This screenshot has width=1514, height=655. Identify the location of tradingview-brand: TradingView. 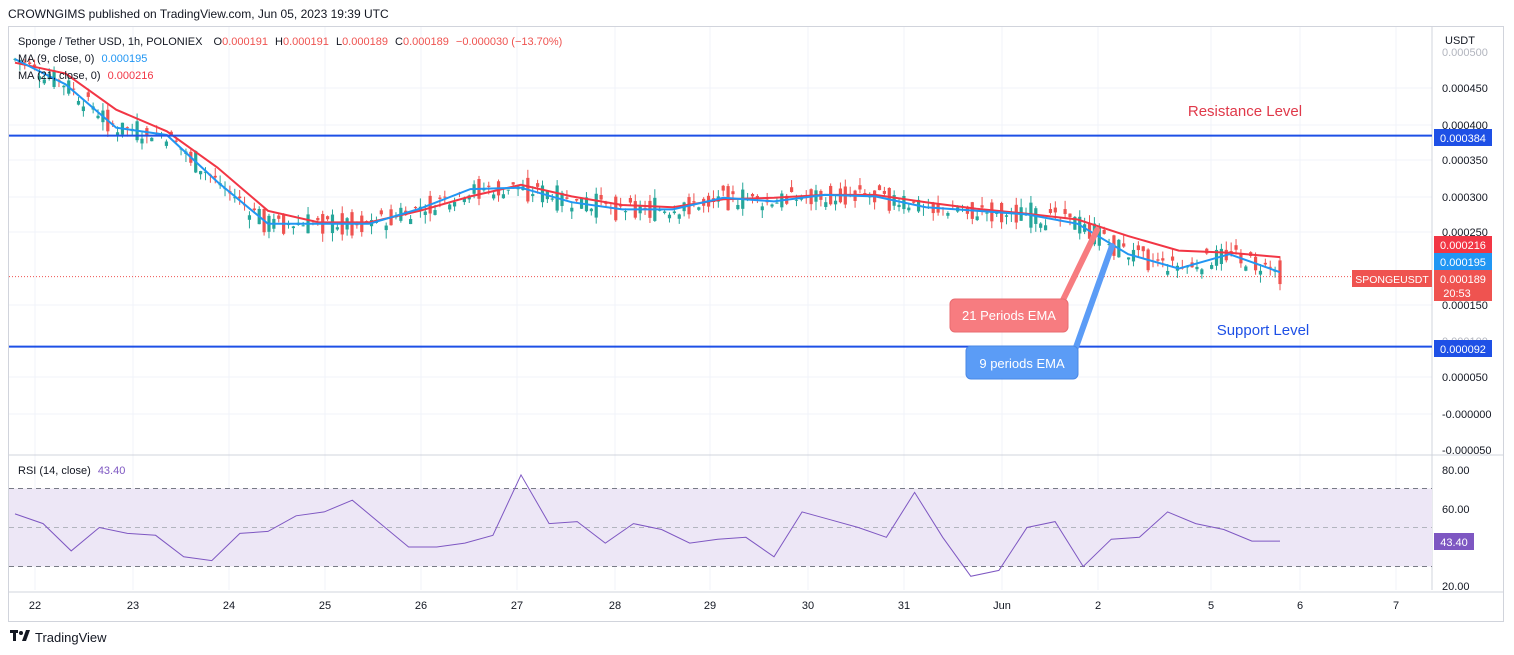
(71, 637).